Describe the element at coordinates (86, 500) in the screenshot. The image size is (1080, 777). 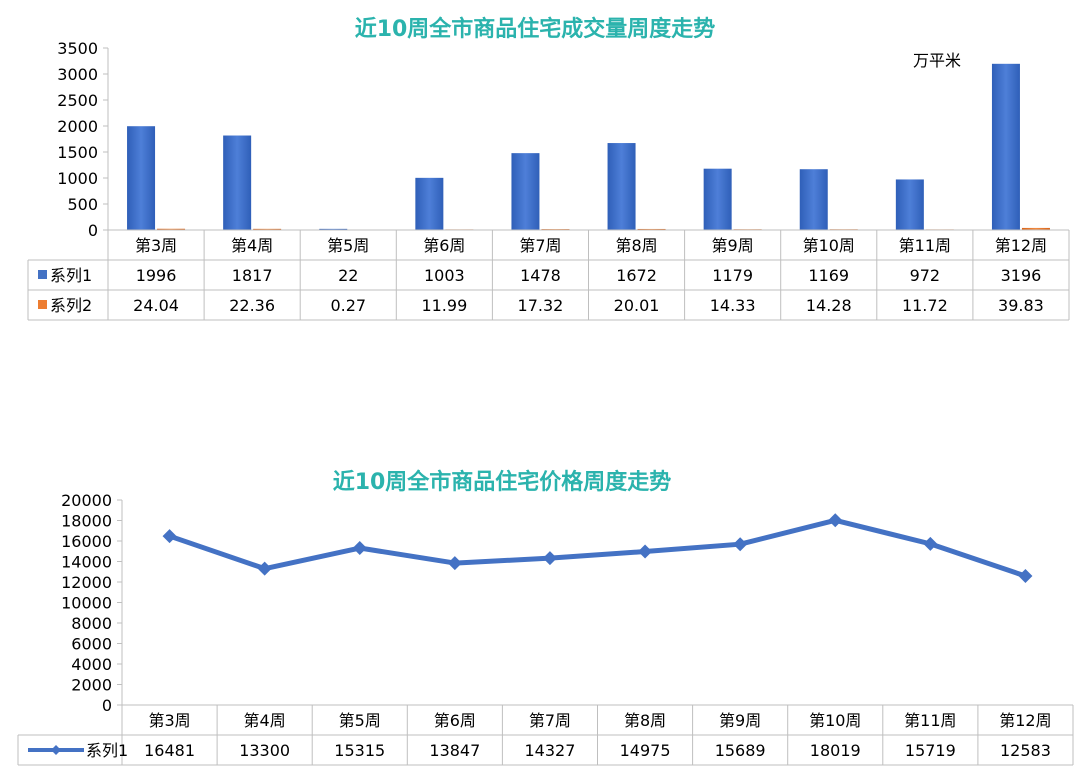
I see `y-tick-label: 20000` at that location.